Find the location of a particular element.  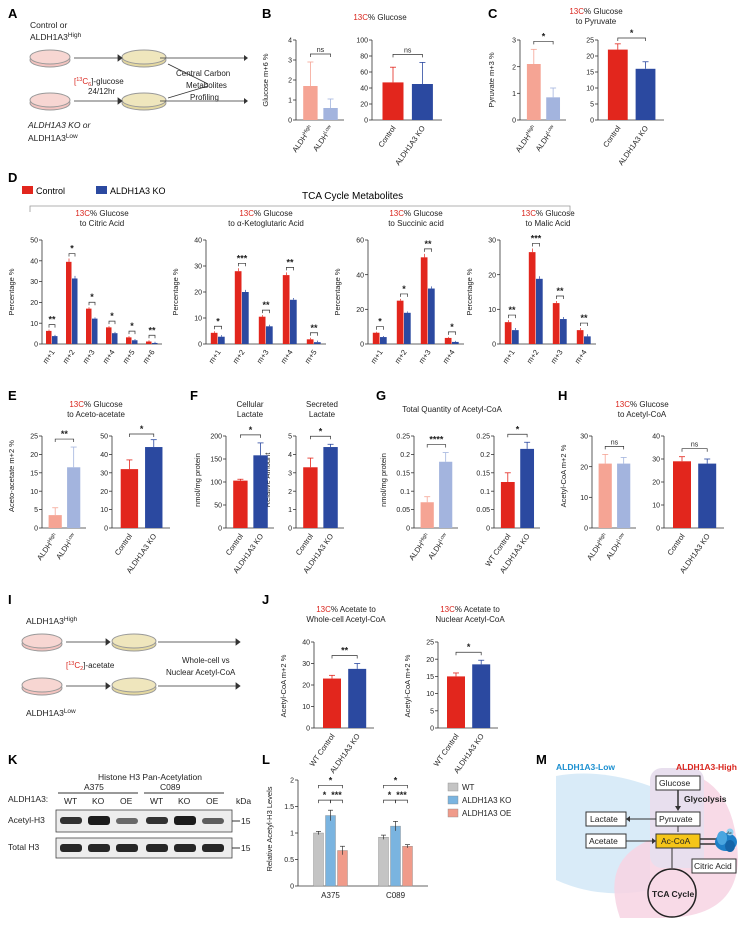

chart-f-sub2-title: Secreted is located at coordinates (322, 404).